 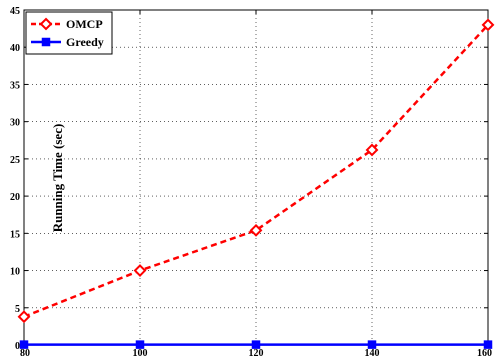 I want to click on legend-label-greedy: Greedy, so click(x=85, y=42).